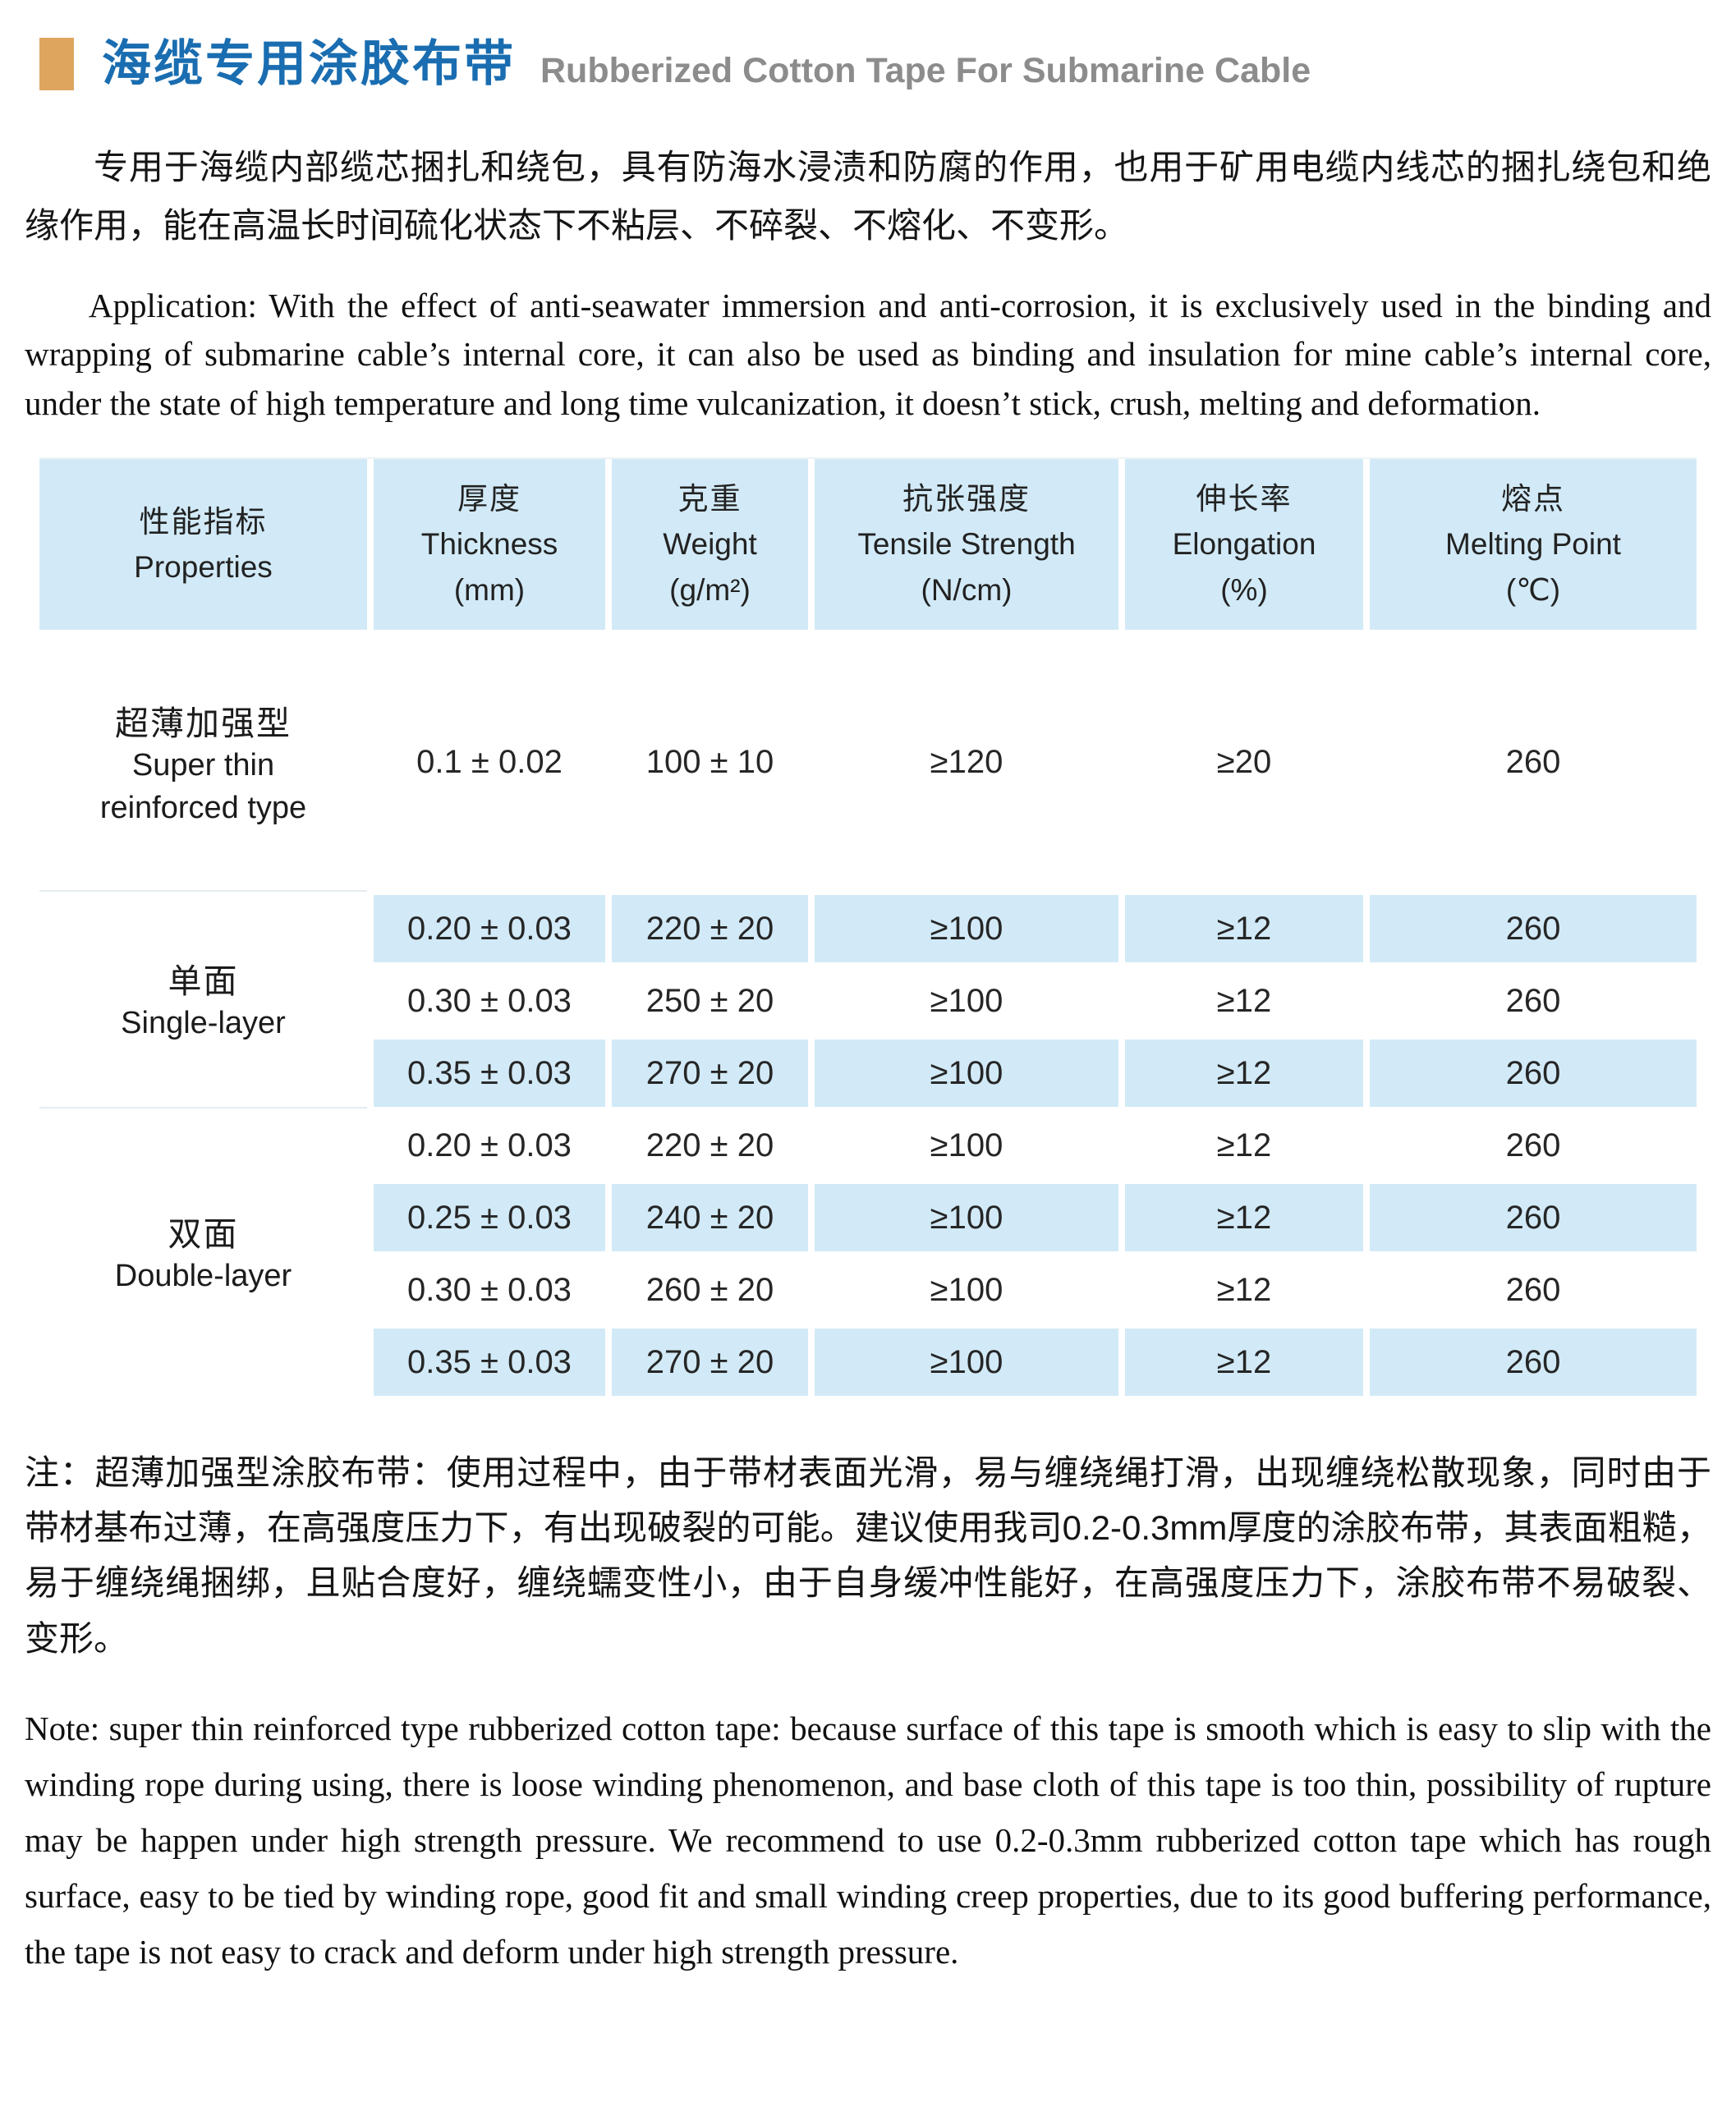  What do you see at coordinates (203, 521) in the screenshot?
I see `header-zh: 性能指标` at bounding box center [203, 521].